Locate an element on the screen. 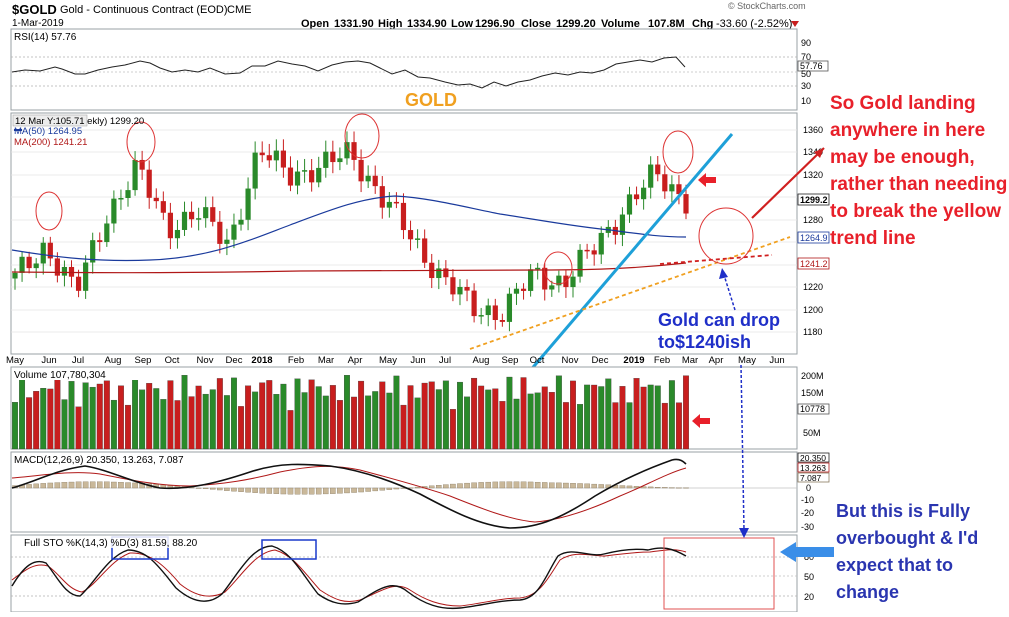 Image resolution: width=1009 pixels, height=617 pixels. overbought-arrow-icon is located at coordinates (807, 552).